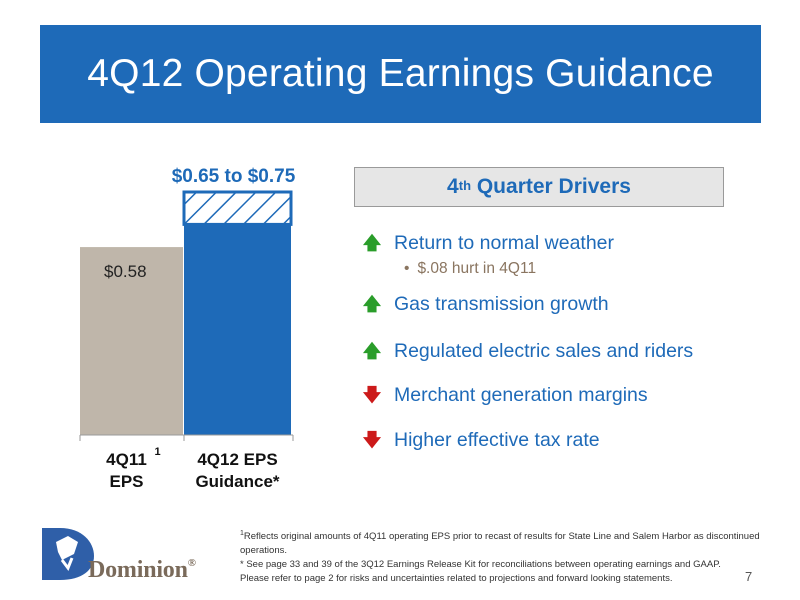  I want to click on category-label-4q11-eps: EPS, so click(126, 481).